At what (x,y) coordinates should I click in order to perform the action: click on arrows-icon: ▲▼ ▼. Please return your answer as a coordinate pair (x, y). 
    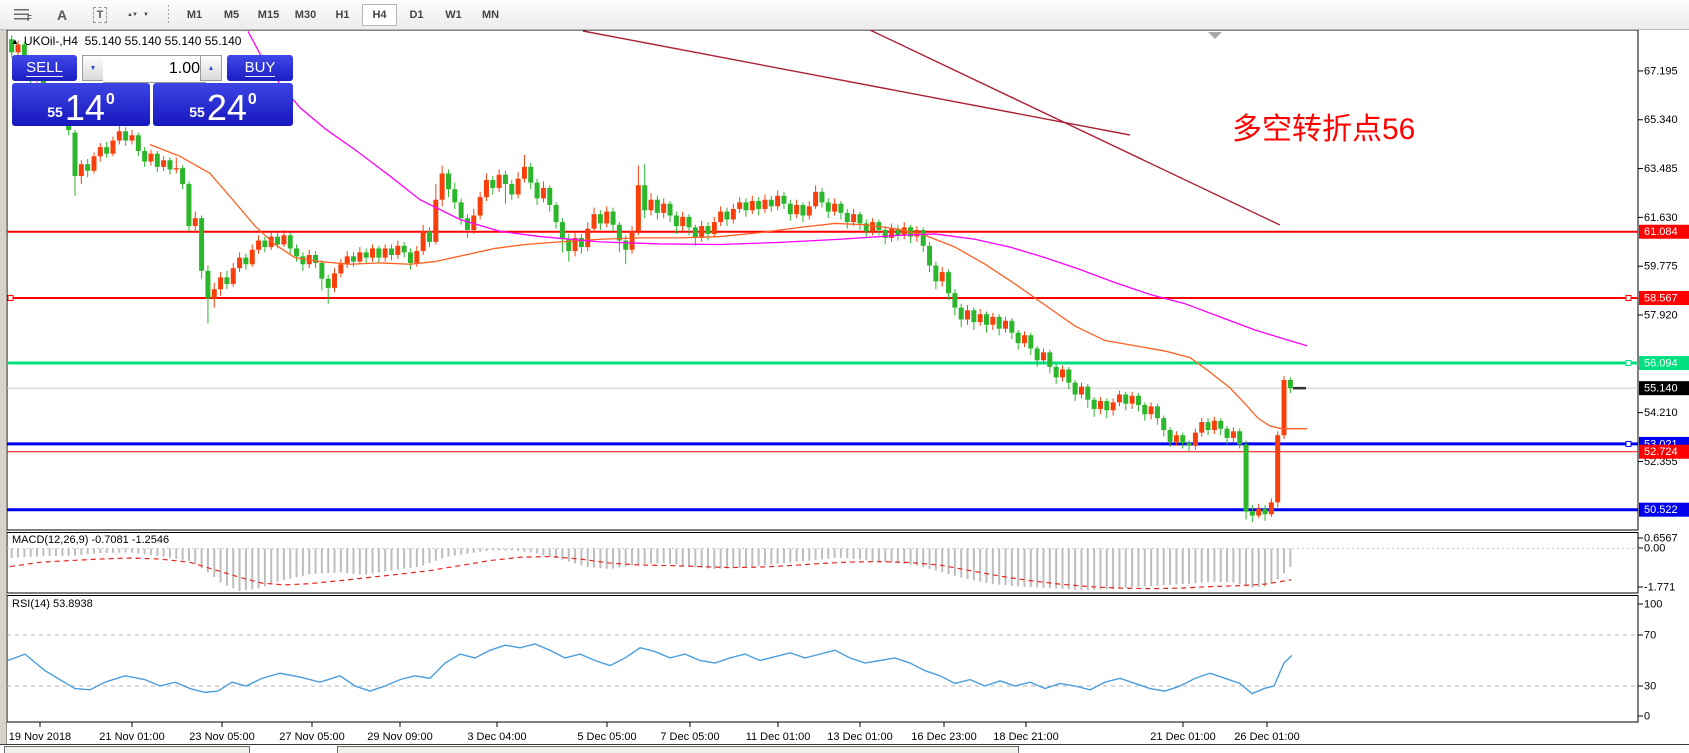
    Looking at the image, I should click on (138, 14).